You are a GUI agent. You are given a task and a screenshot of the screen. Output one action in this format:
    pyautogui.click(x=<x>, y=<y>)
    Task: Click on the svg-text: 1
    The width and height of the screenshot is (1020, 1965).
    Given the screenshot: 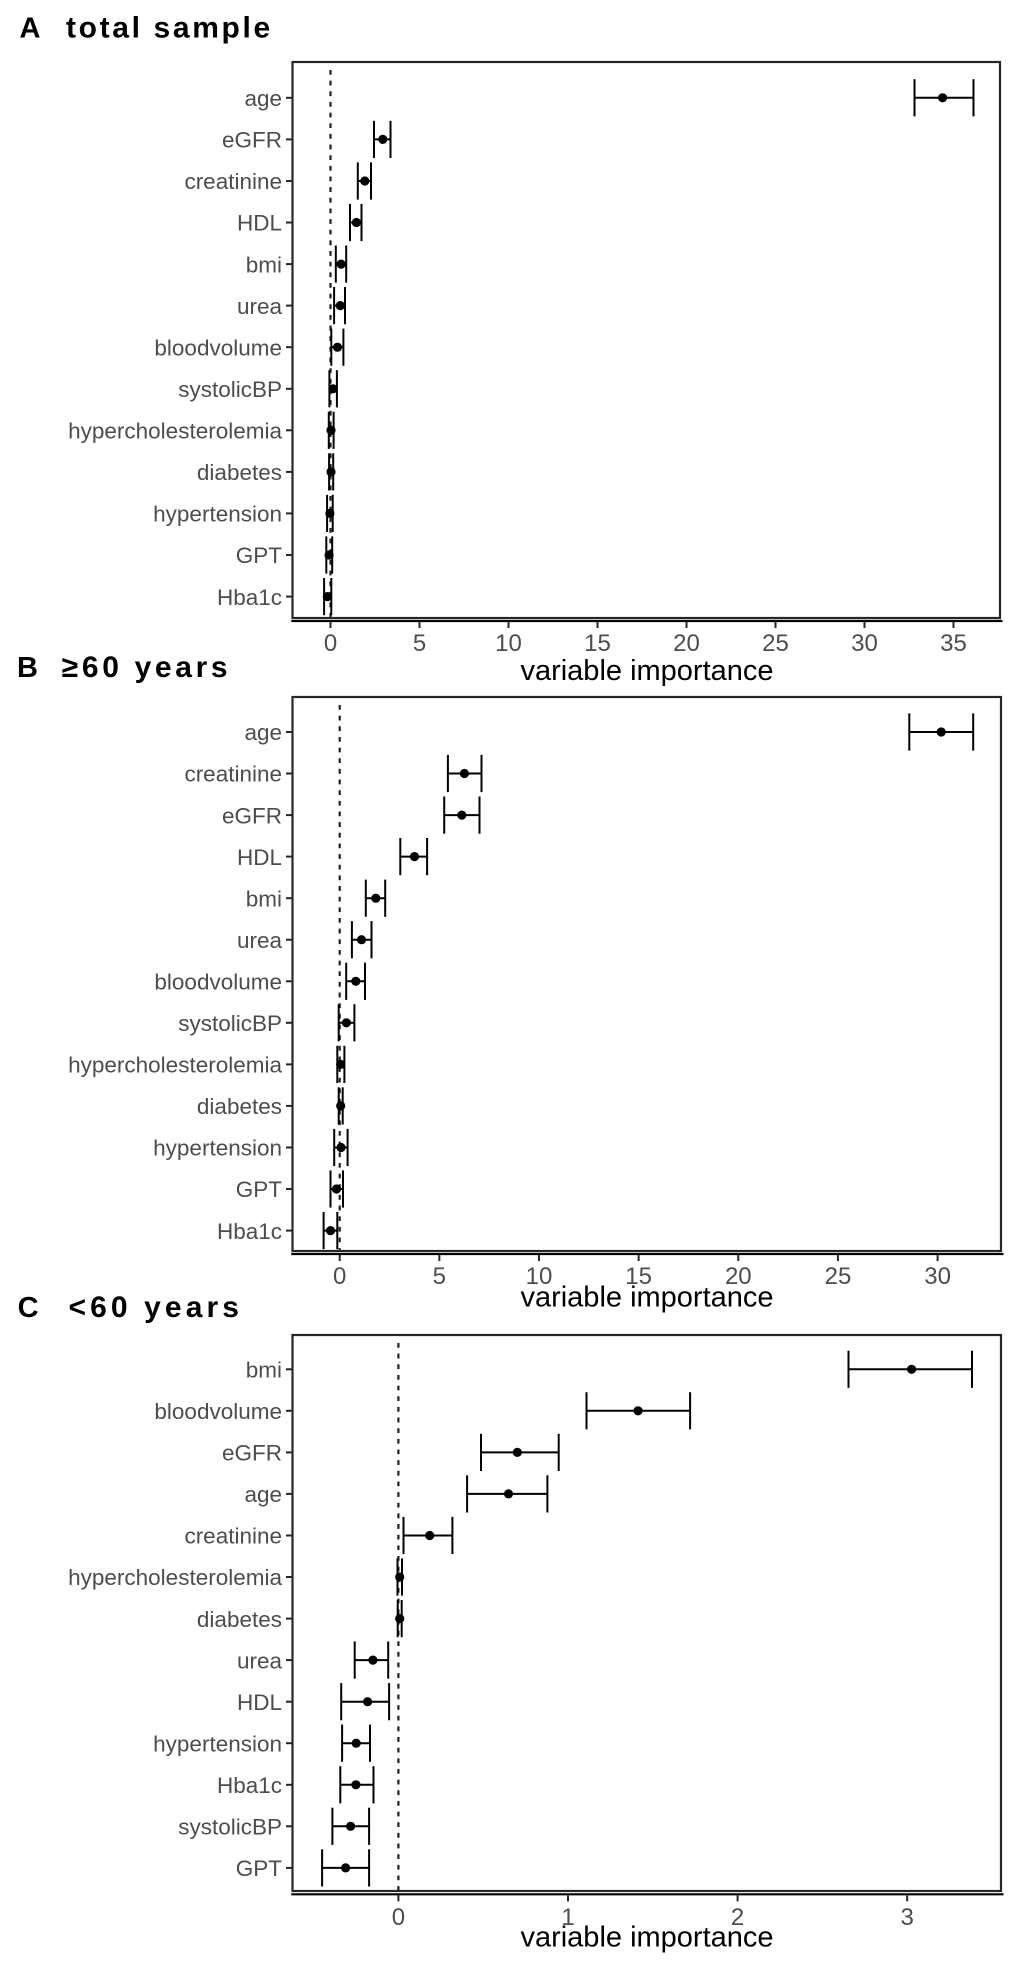 What is the action you would take?
    pyautogui.click(x=567, y=1917)
    